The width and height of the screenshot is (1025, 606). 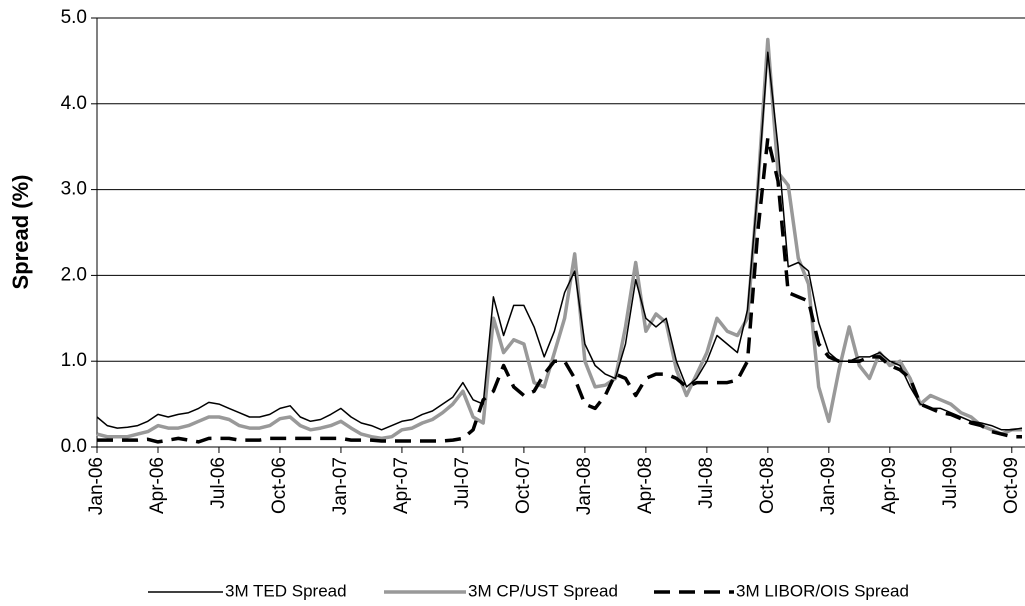 I want to click on legend-label: 3M TED Spread, so click(x=286, y=590).